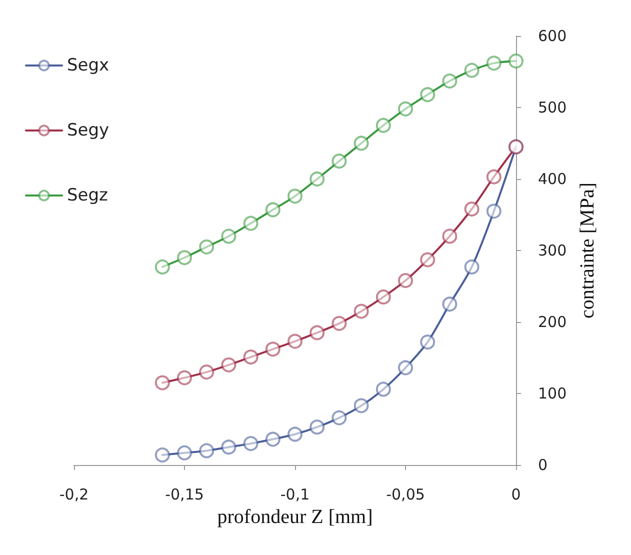 The image size is (631, 555). Describe the element at coordinates (88, 66) in the screenshot. I see `legend-label: Segx` at that location.